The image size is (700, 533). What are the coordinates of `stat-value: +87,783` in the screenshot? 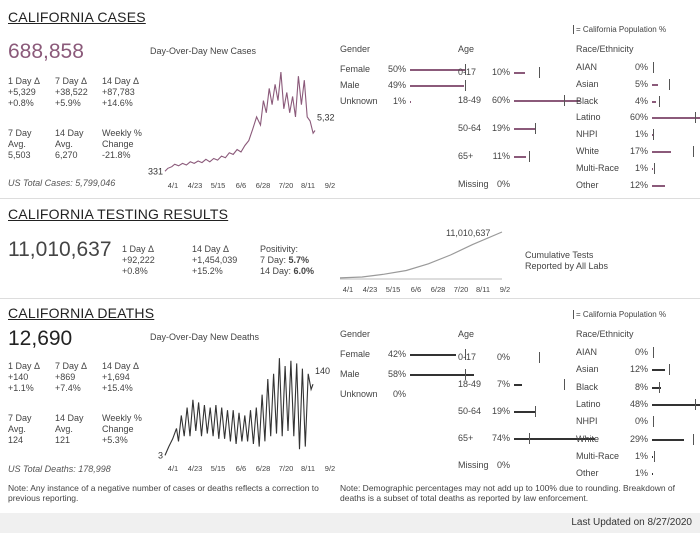 It's located at (118, 92).